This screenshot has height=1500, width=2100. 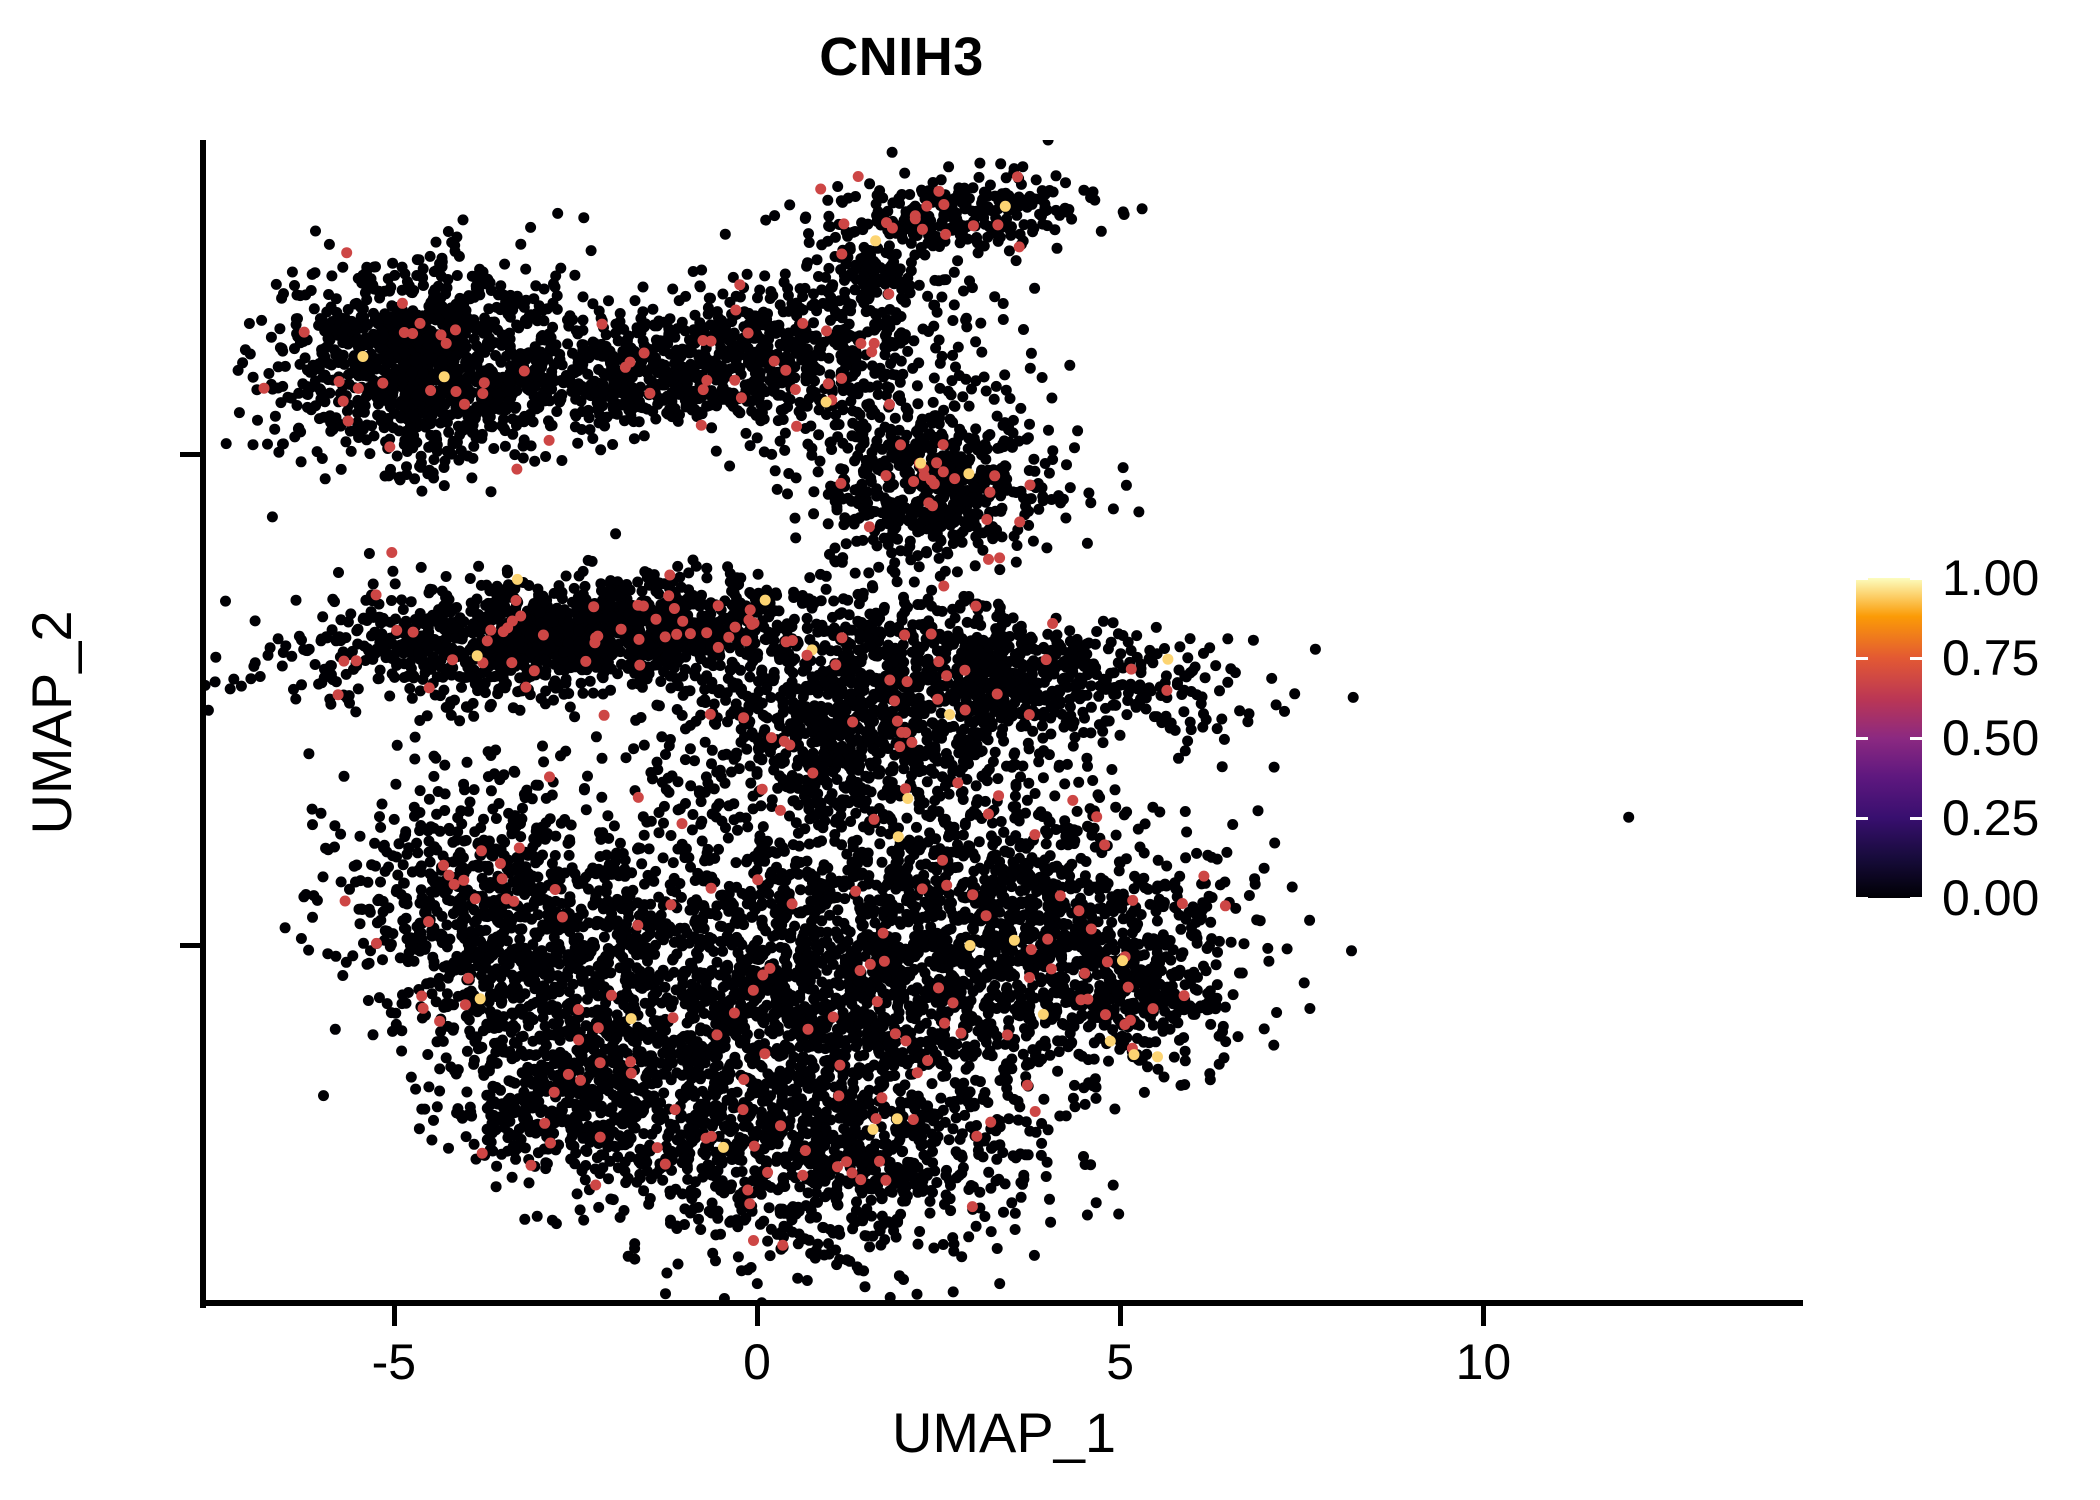 I want to click on colorbar-tick-label: 0.50, so click(x=1991, y=738).